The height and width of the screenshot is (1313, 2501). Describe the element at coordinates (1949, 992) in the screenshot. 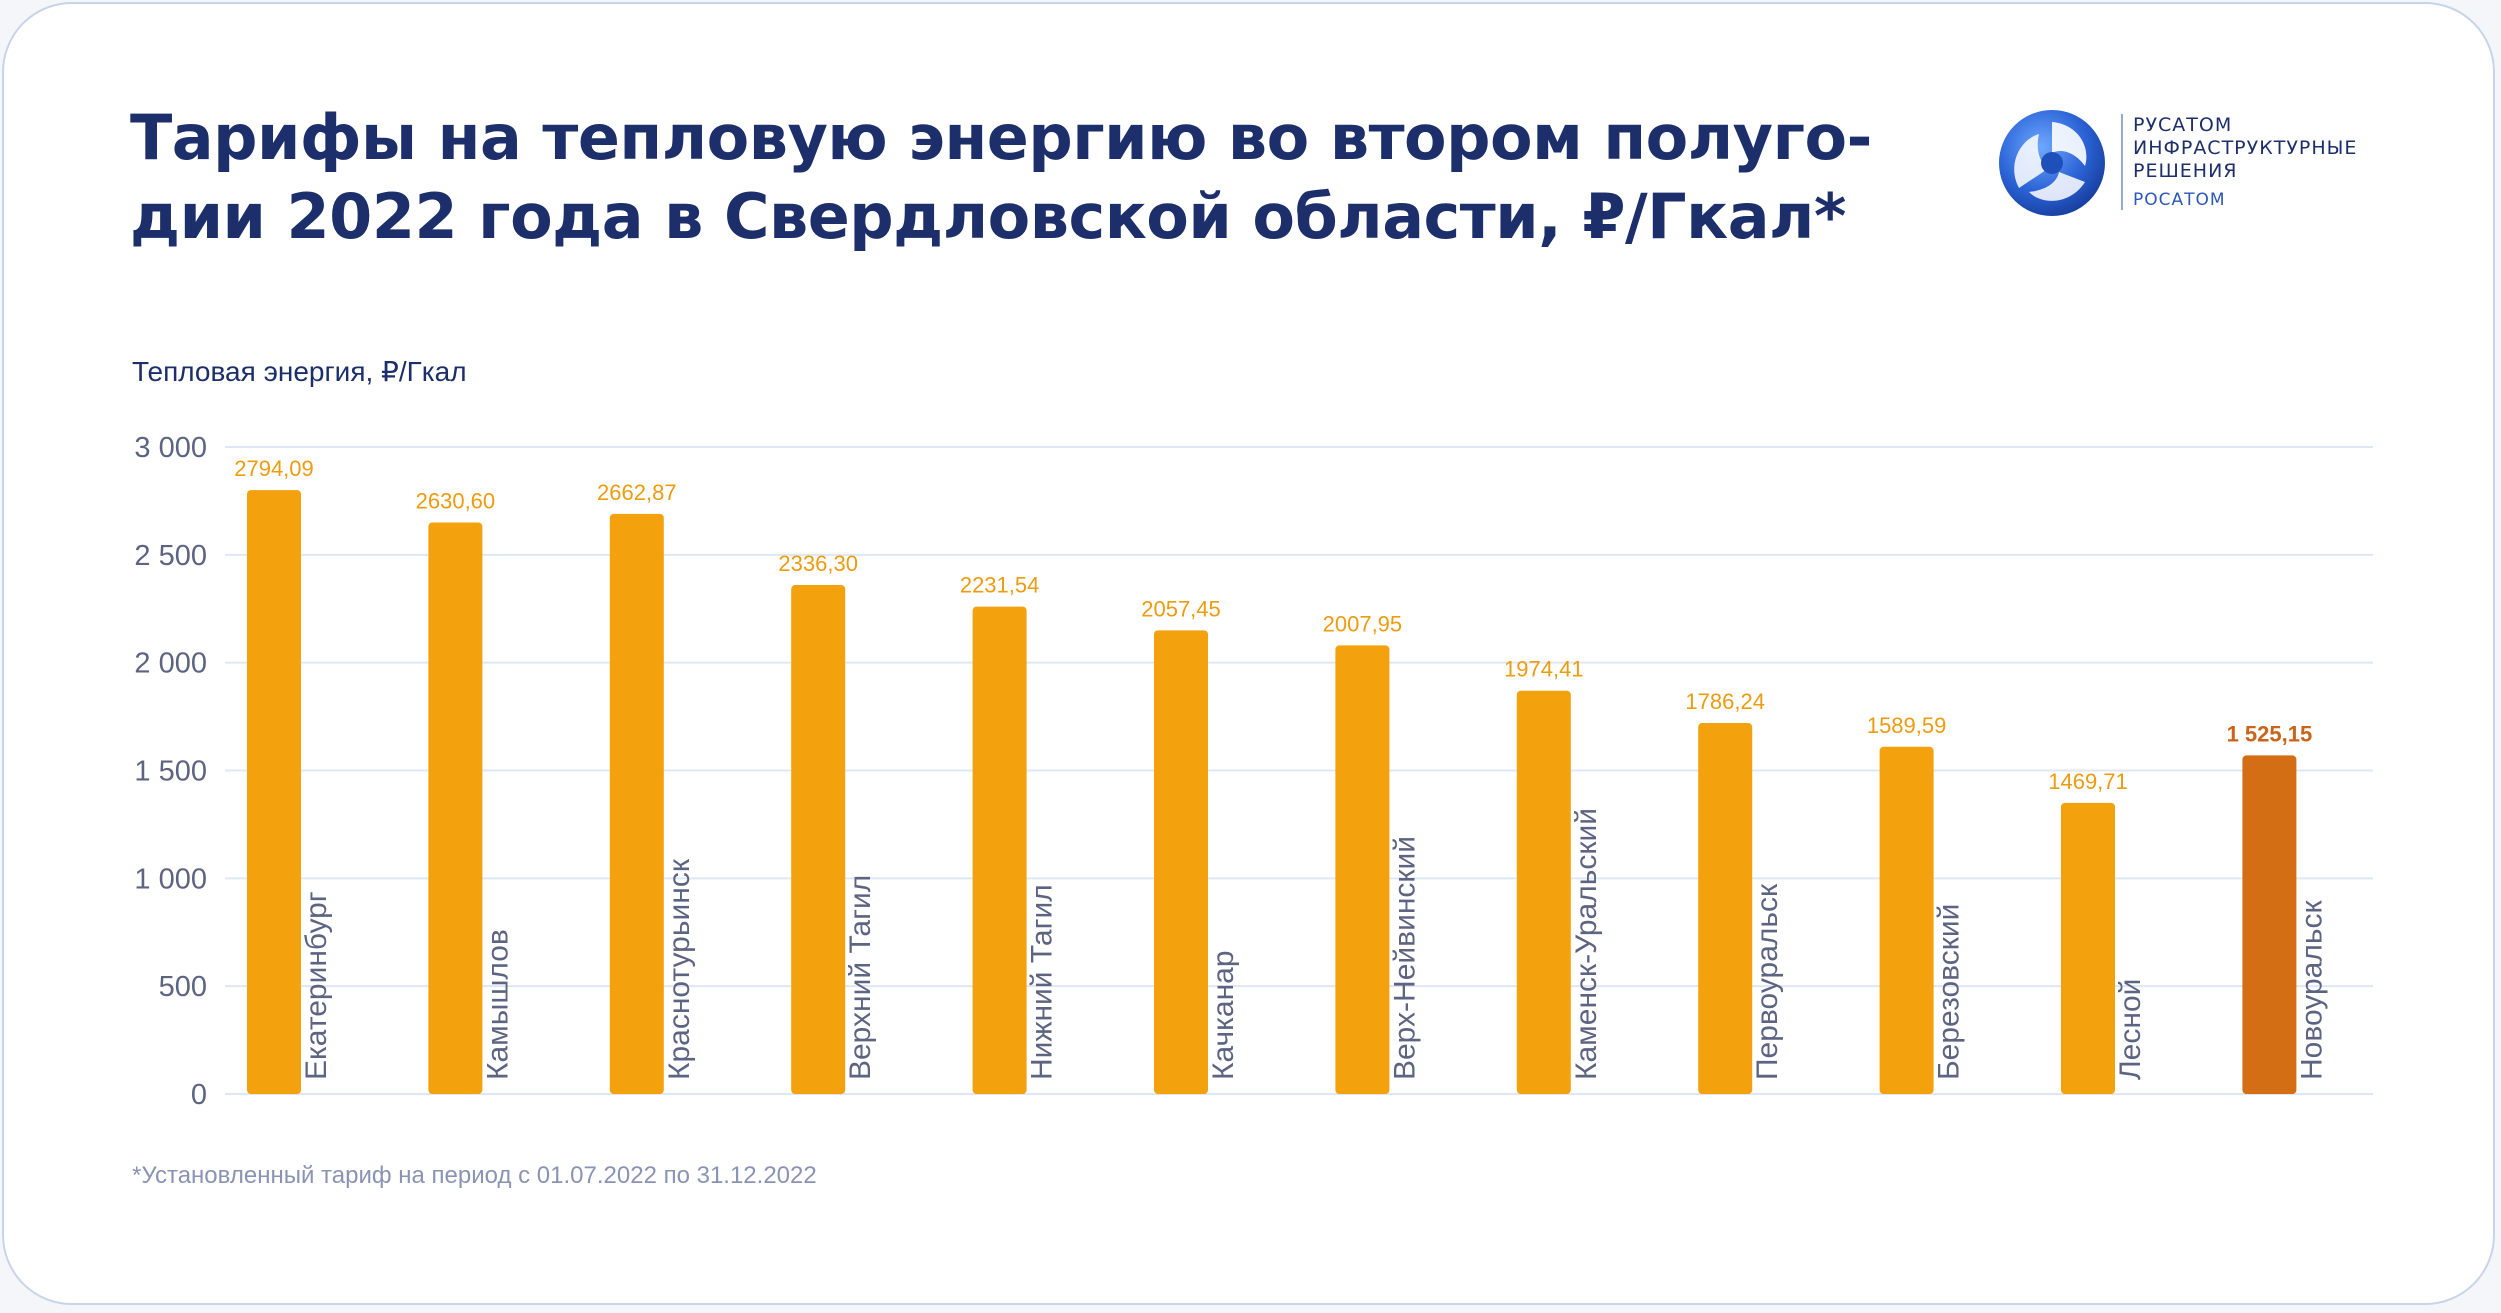

I see `category-label: Березовский` at that location.